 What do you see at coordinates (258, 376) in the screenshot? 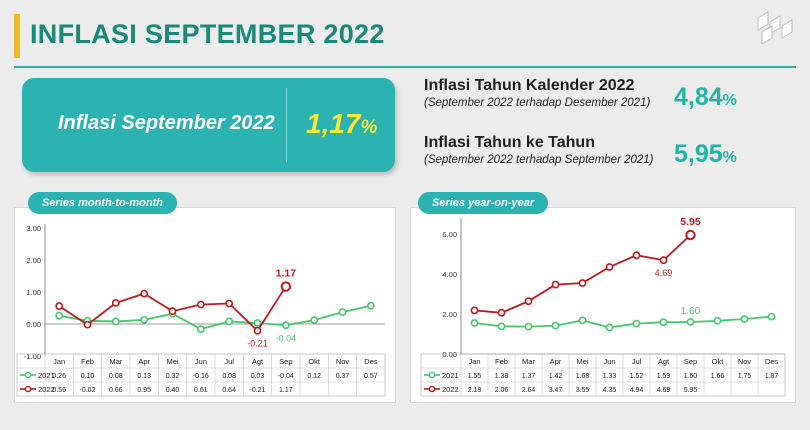
I see `table-cell-value: 0.03` at bounding box center [258, 376].